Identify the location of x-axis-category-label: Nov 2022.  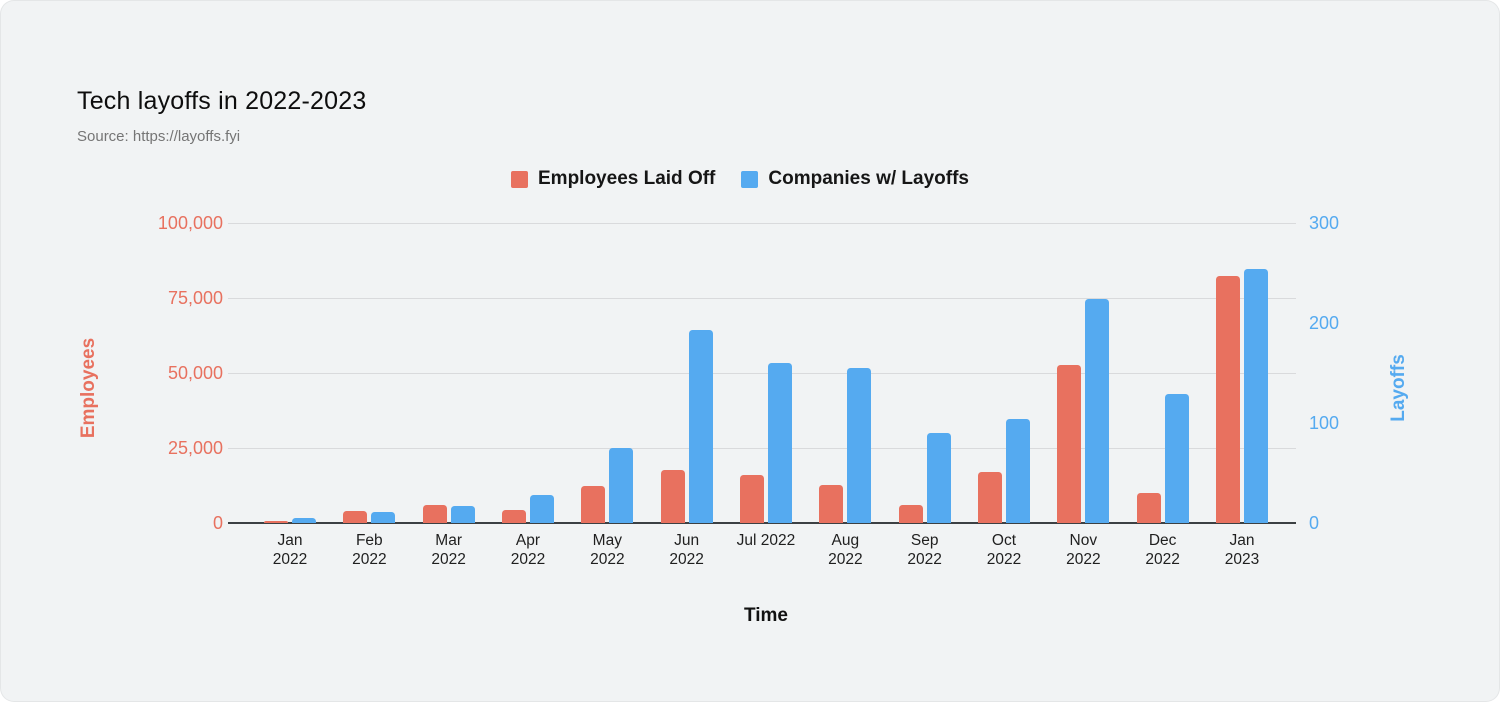
(1083, 550).